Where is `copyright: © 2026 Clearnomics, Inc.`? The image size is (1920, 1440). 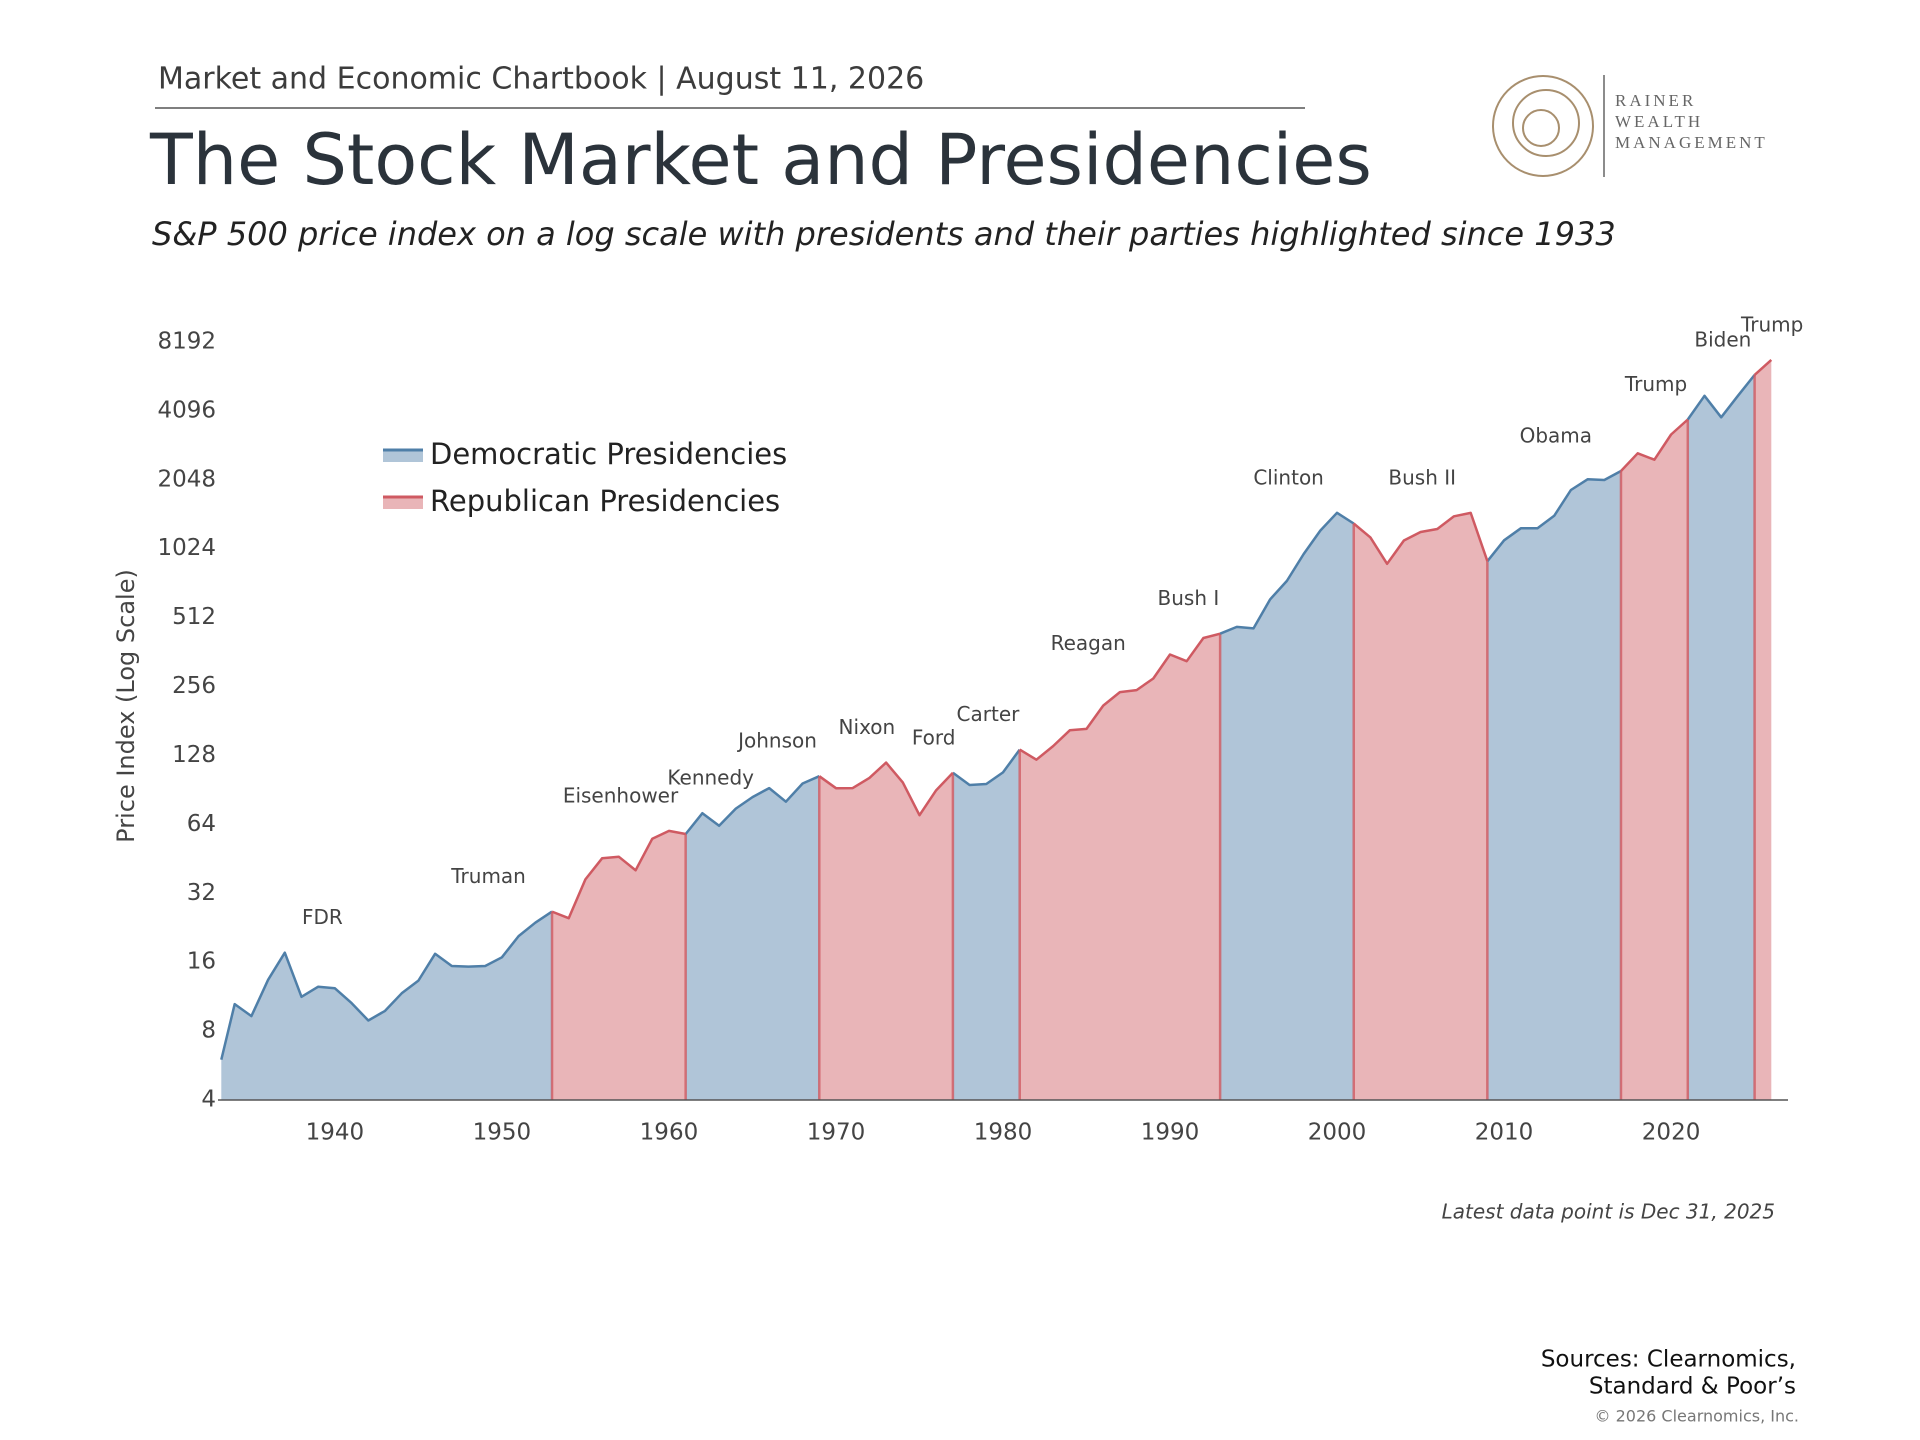 copyright: © 2026 Clearnomics, Inc. is located at coordinates (1697, 1416).